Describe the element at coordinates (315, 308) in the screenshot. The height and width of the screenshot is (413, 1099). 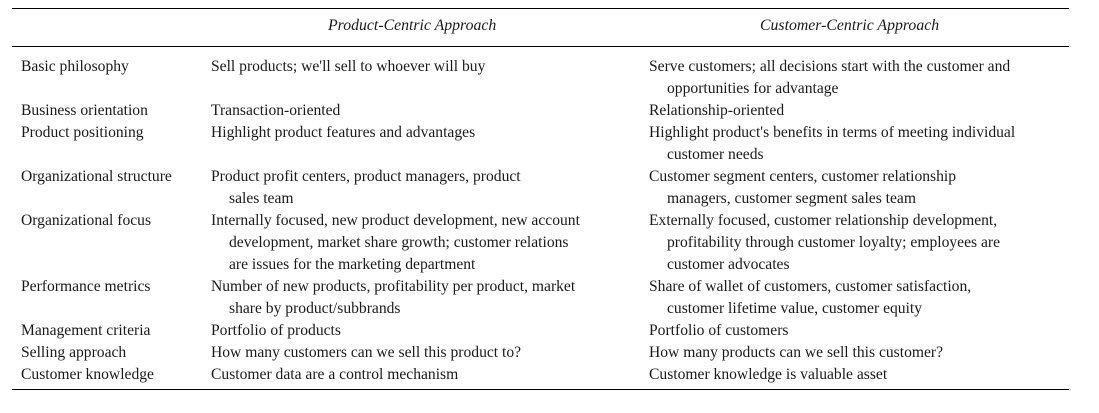
I see `product-centric-cell-line: share by product/subbrands` at that location.